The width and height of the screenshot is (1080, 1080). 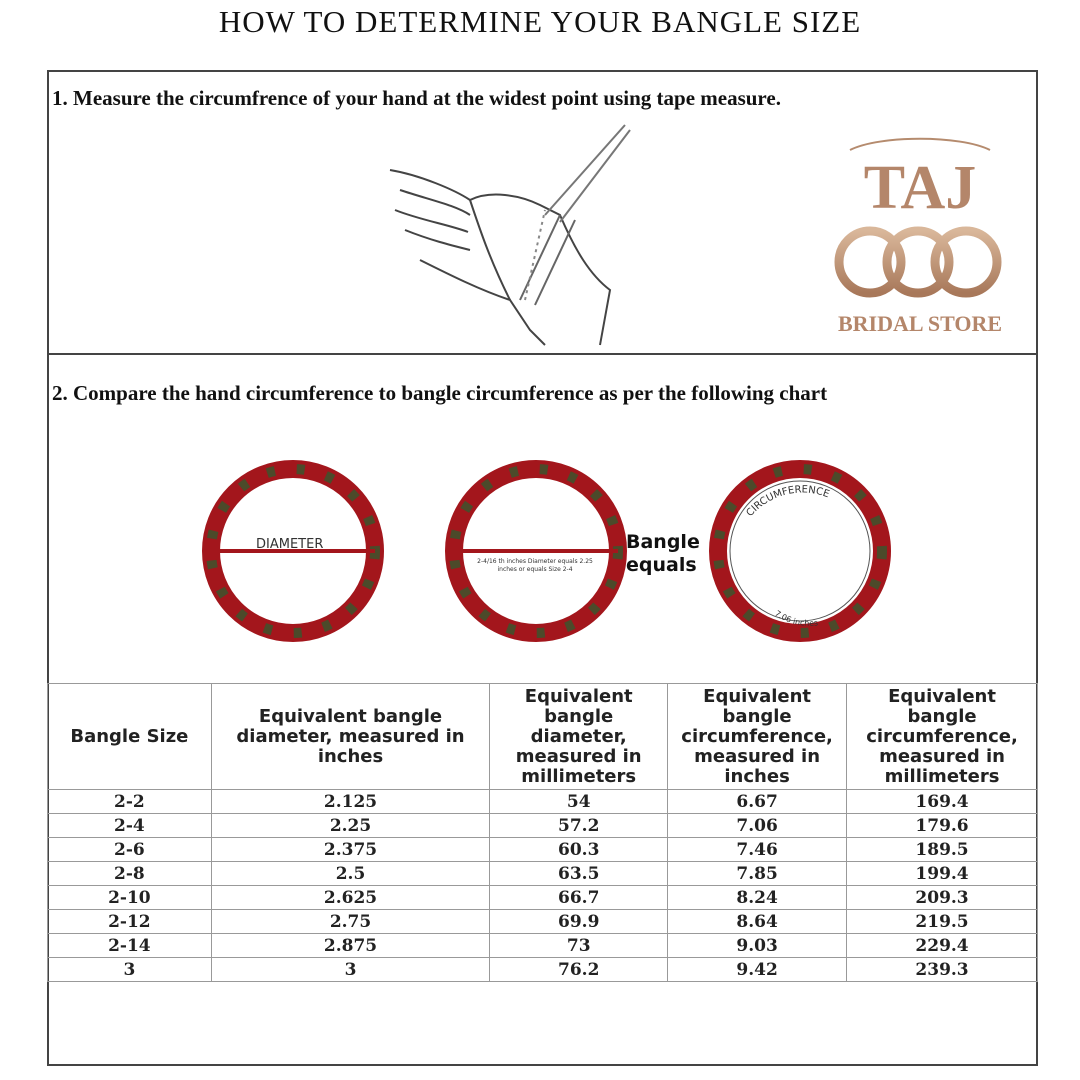 I want to click on table-cell: 169.4, so click(x=942, y=801).